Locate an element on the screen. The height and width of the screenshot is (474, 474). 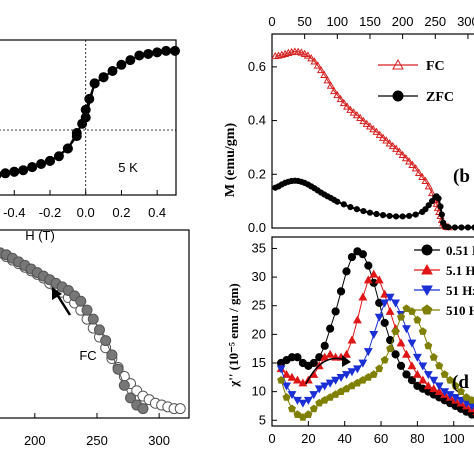
d-ylabel: χ'' (10⁻⁵ emu / gm) is located at coordinates (233, 335).